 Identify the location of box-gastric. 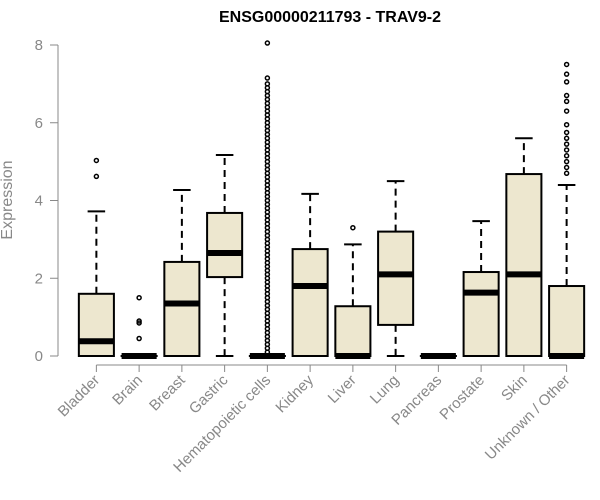
(225, 255).